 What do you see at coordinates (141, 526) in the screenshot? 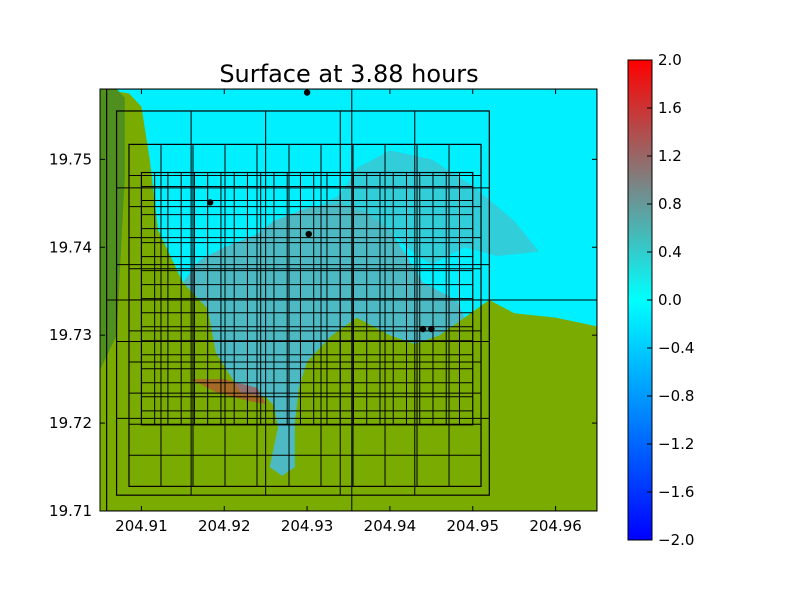
I see `x-tick-label: 204.91` at bounding box center [141, 526].